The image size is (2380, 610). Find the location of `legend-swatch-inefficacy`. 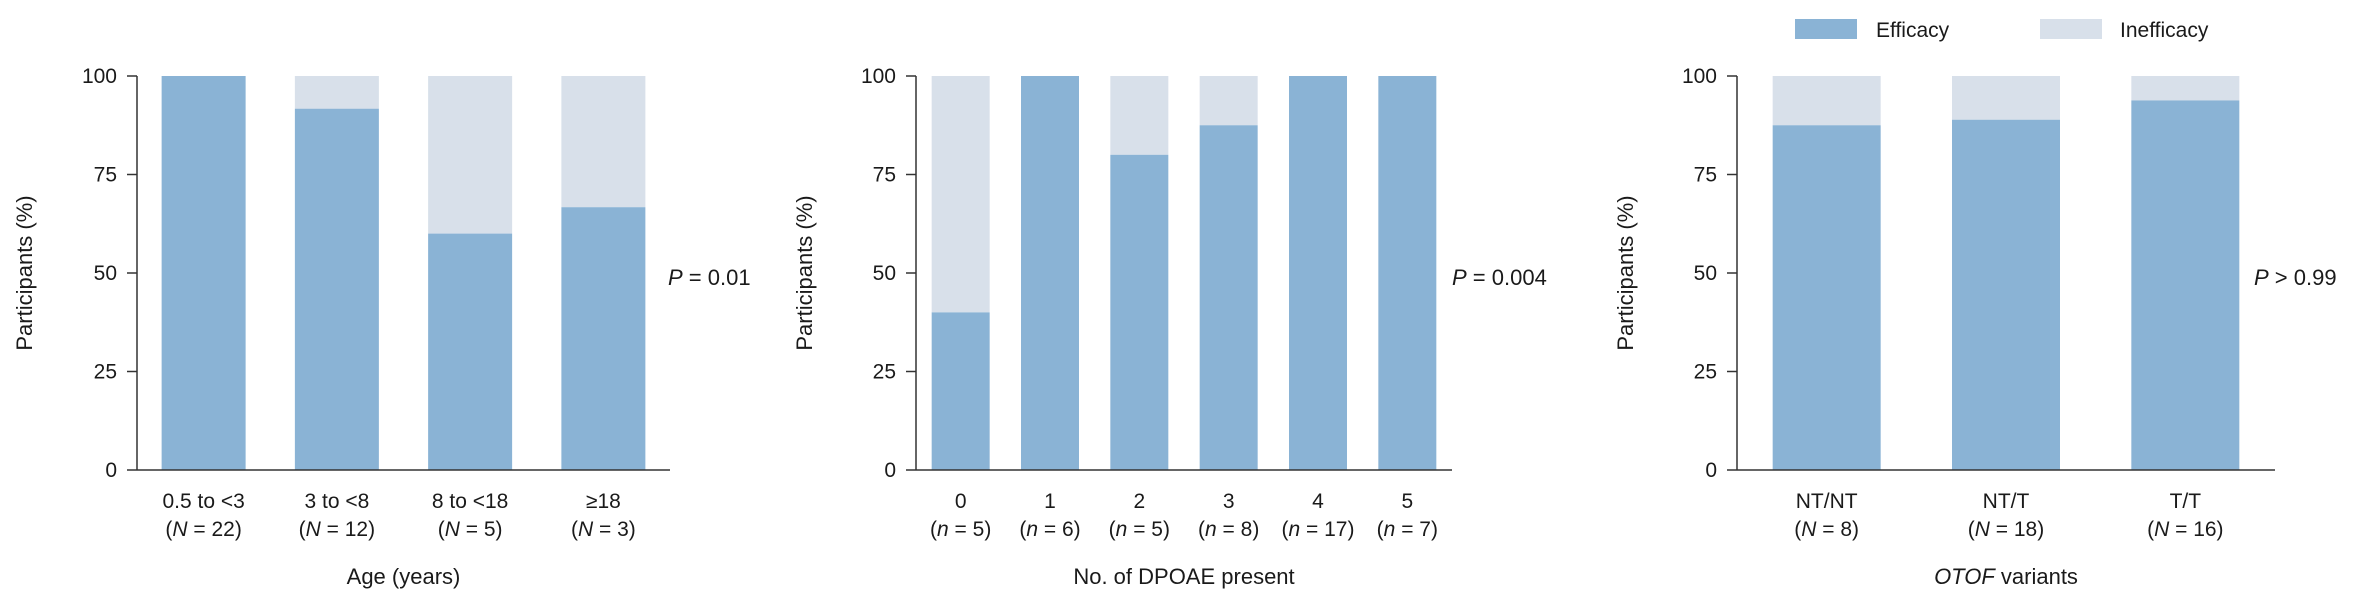

legend-swatch-inefficacy is located at coordinates (2071, 29).